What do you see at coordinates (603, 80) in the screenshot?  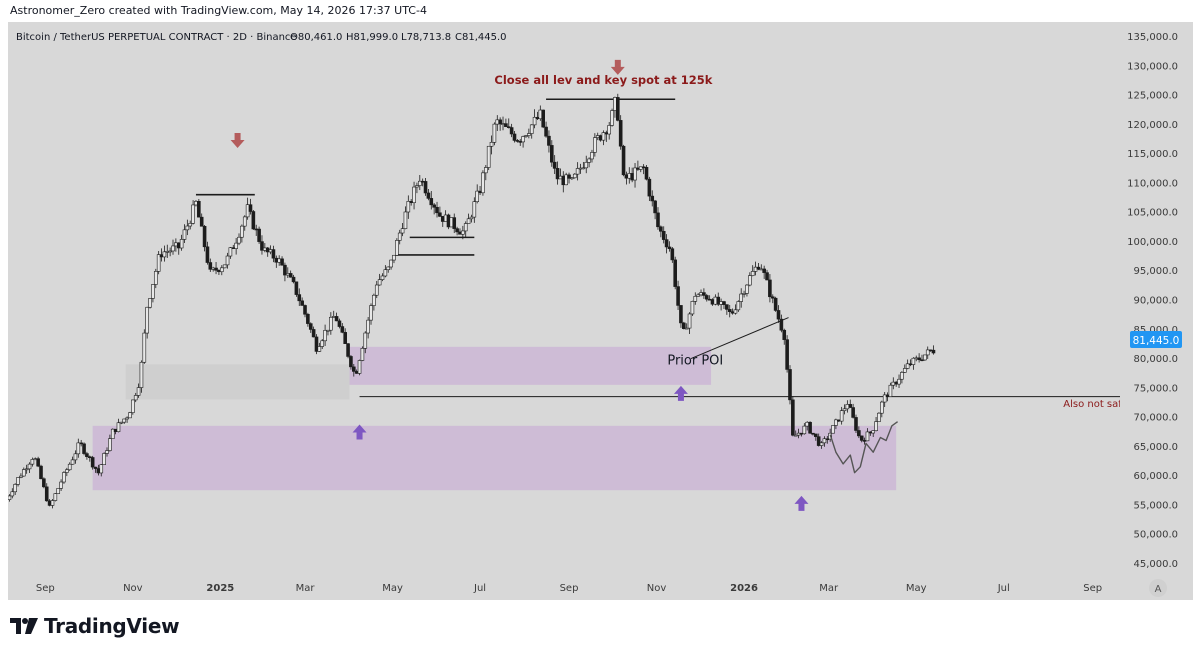 I see `note-close-leverage: Close all lev and key spot at 125k` at bounding box center [603, 80].